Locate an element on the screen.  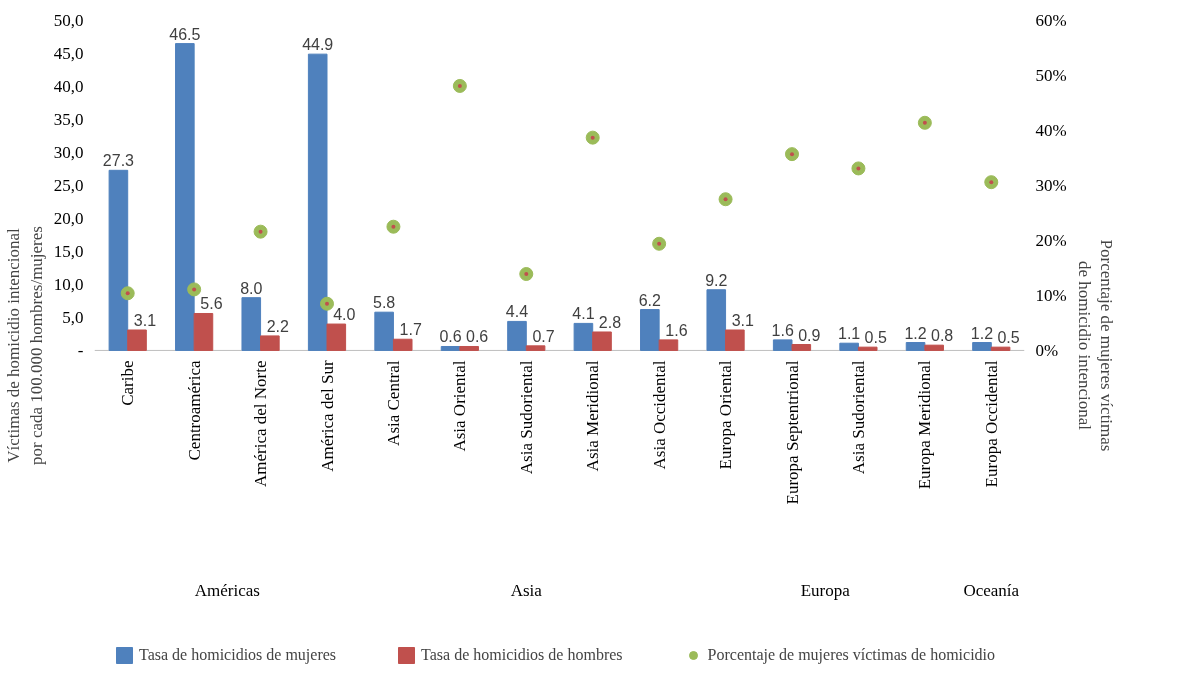
x-tick-label: Asia Meridional is located at coordinates (593, 416).